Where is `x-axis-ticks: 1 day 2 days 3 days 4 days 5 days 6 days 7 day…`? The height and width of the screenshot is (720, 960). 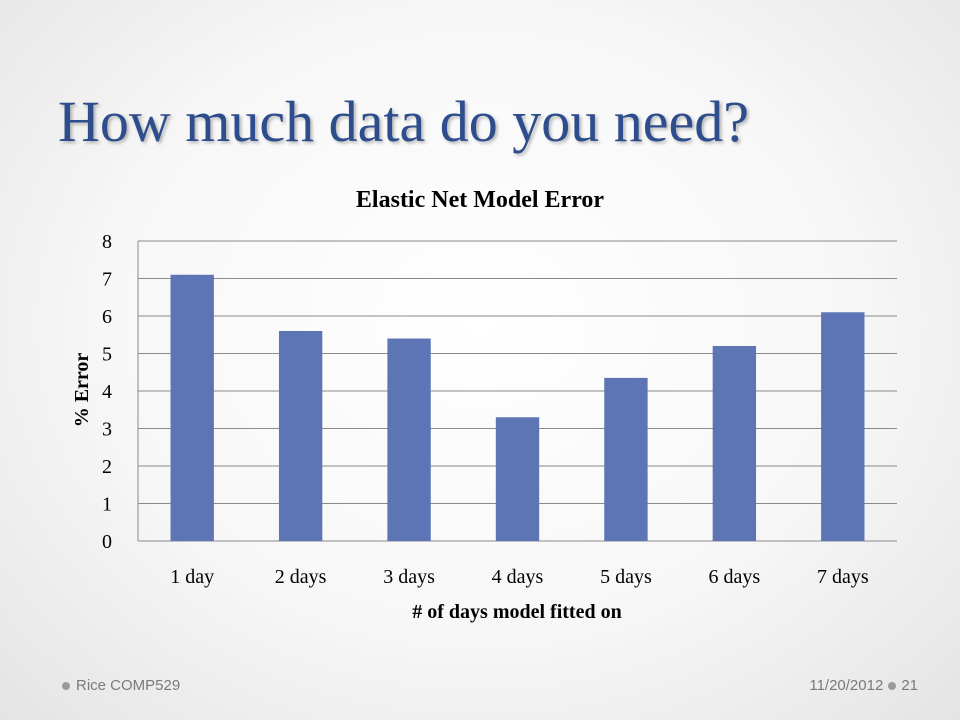
x-axis-ticks: 1 day 2 days 3 days 4 days 5 days 6 days 7 day… is located at coordinates (519, 577).